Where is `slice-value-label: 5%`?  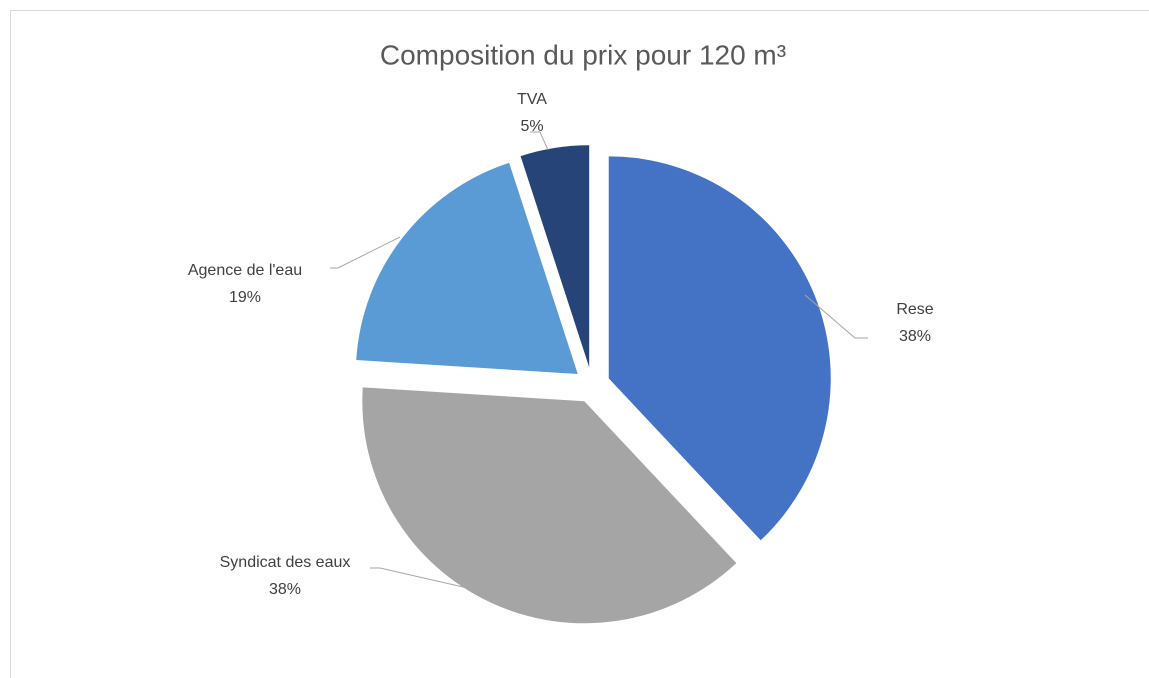 slice-value-label: 5% is located at coordinates (531, 126).